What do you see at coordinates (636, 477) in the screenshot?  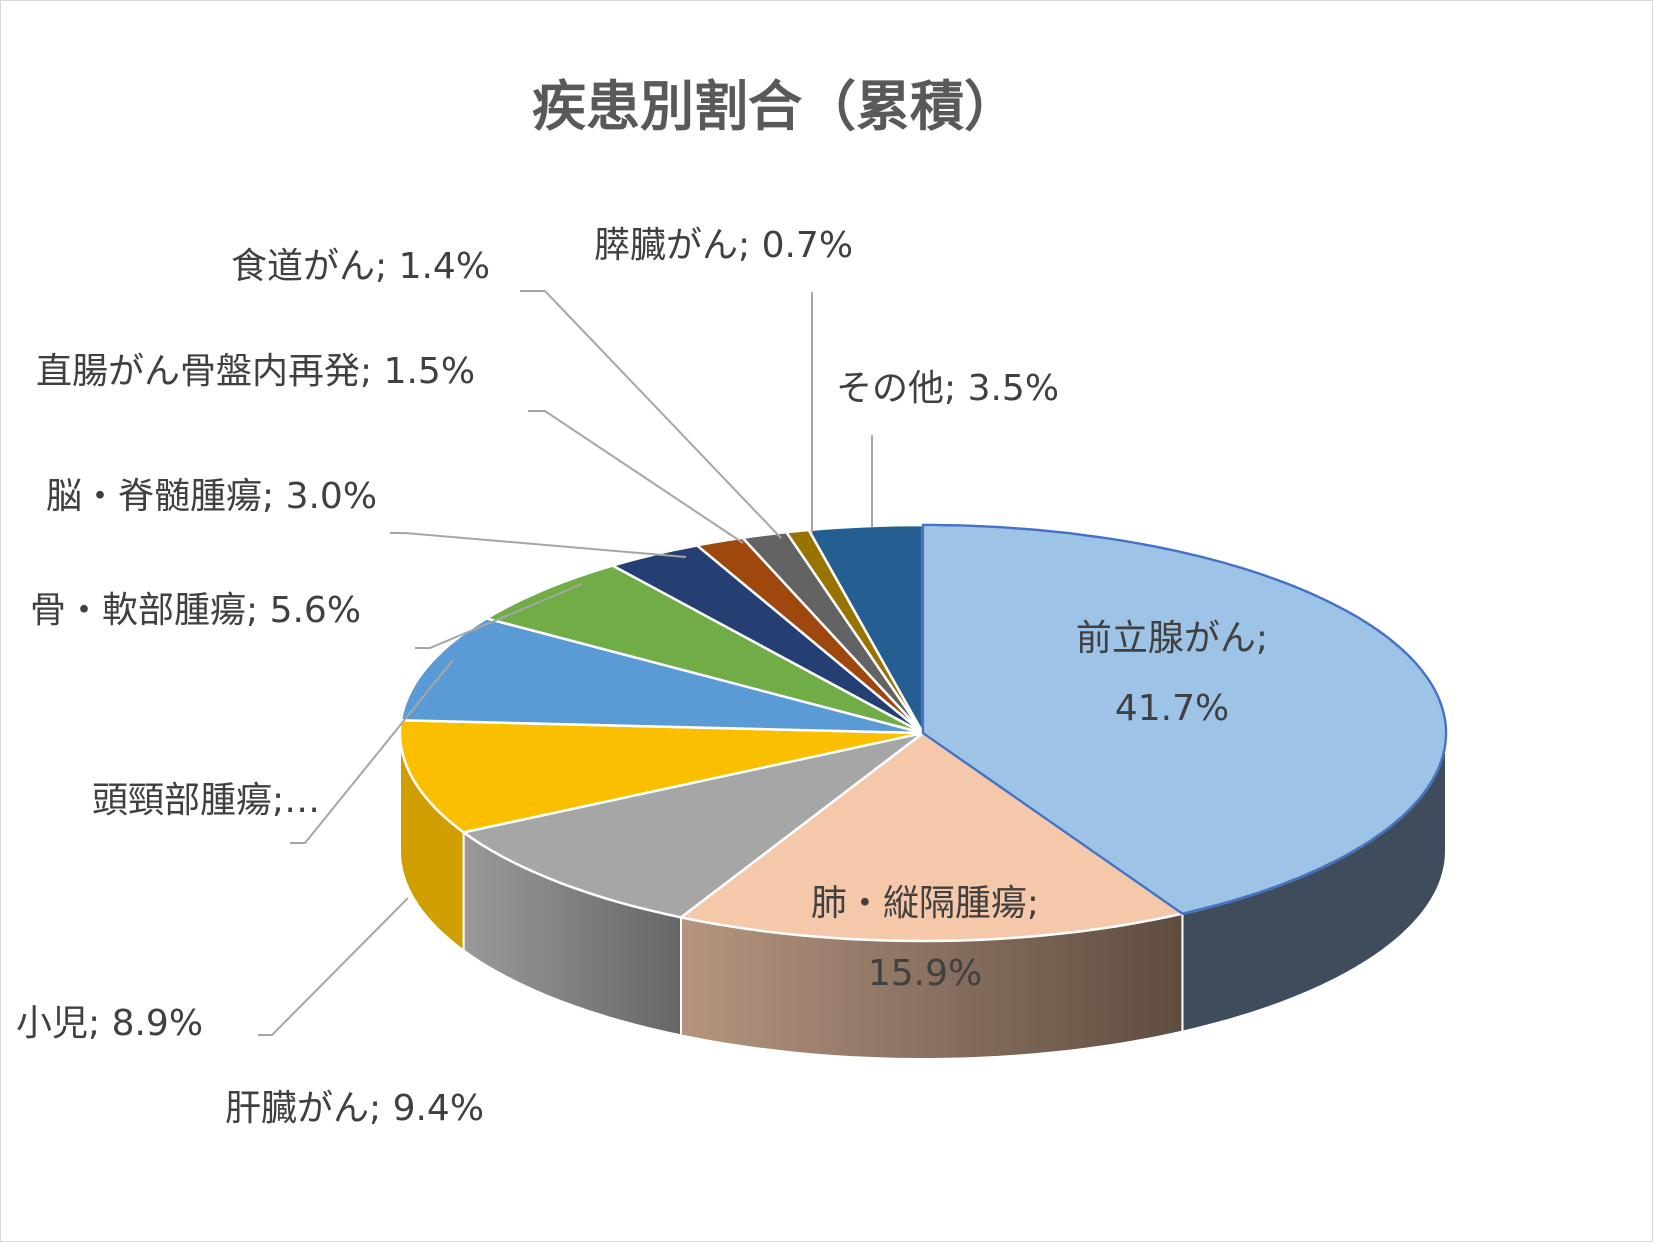 I see `slice-7-leader` at bounding box center [636, 477].